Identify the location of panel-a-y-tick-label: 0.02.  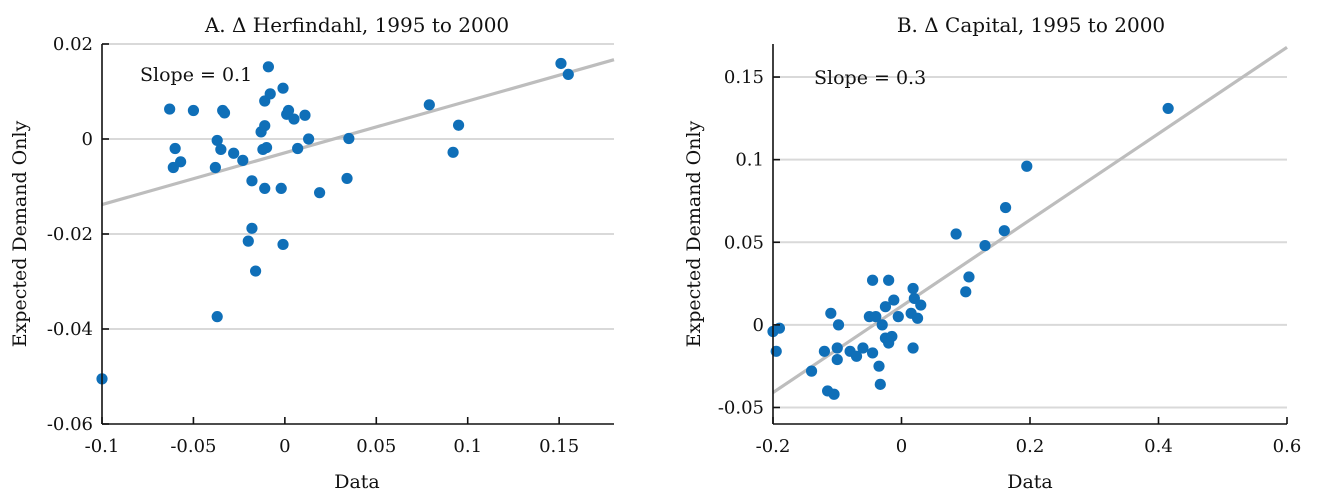
(73, 44).